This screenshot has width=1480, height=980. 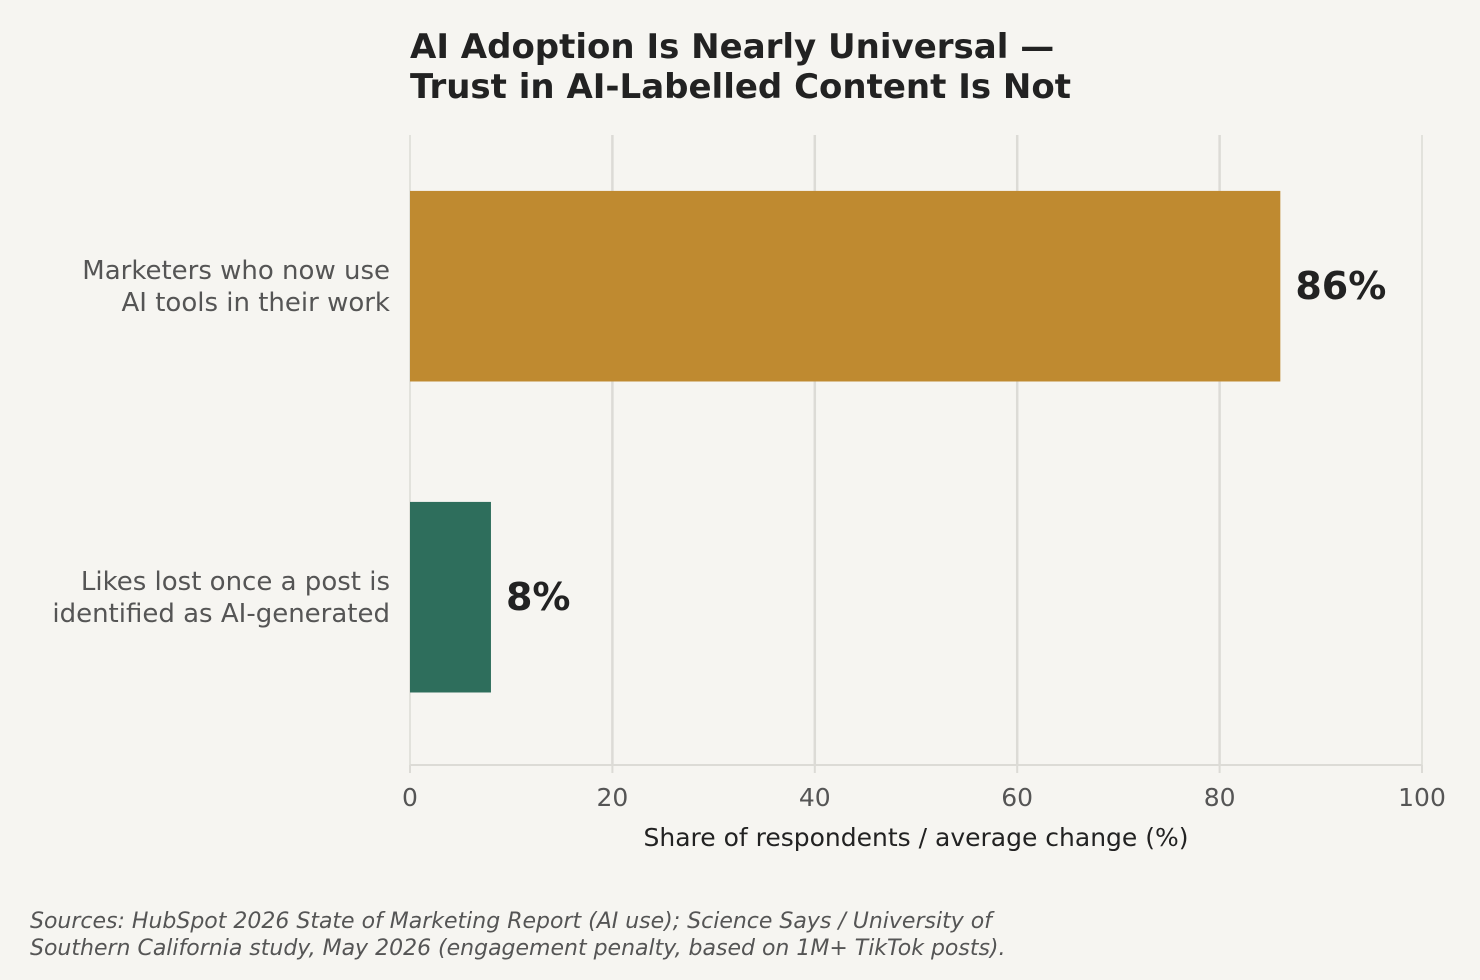 What do you see at coordinates (410, 797) in the screenshot?
I see `x-tick-label: 0` at bounding box center [410, 797].